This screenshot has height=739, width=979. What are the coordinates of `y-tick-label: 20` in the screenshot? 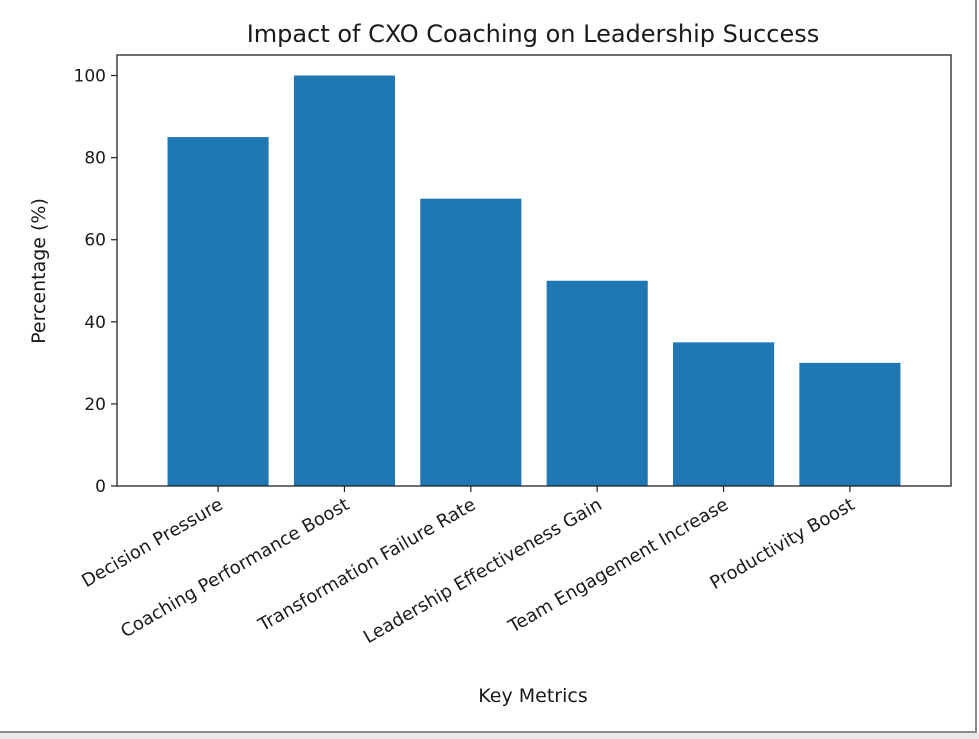 It's located at (95, 405).